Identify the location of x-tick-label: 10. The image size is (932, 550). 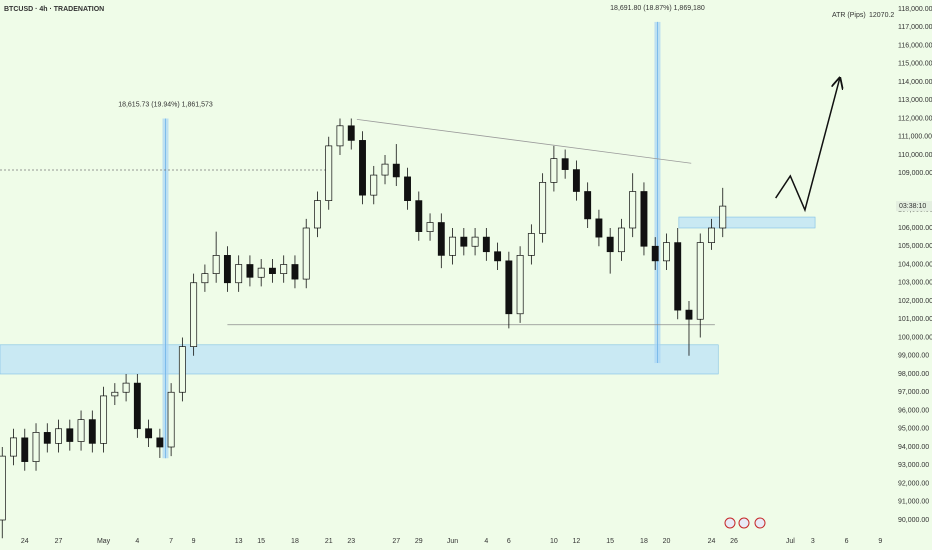
(554, 541).